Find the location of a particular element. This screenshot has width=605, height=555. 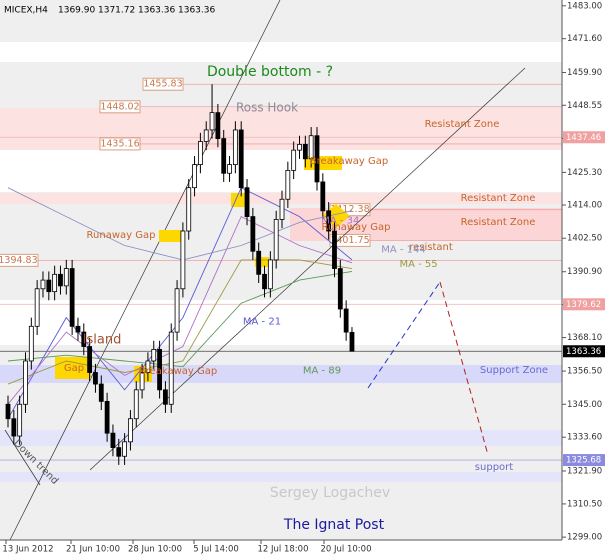

support-zone is located at coordinates (281, 477).